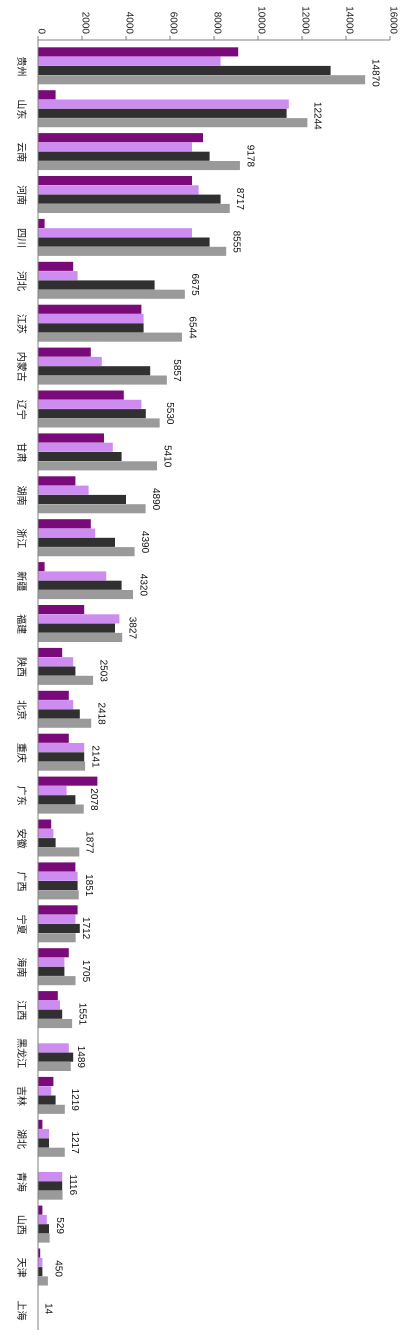 The width and height of the screenshot is (408, 1335). I want to click on category-label: 内蒙古, so click(21, 367).